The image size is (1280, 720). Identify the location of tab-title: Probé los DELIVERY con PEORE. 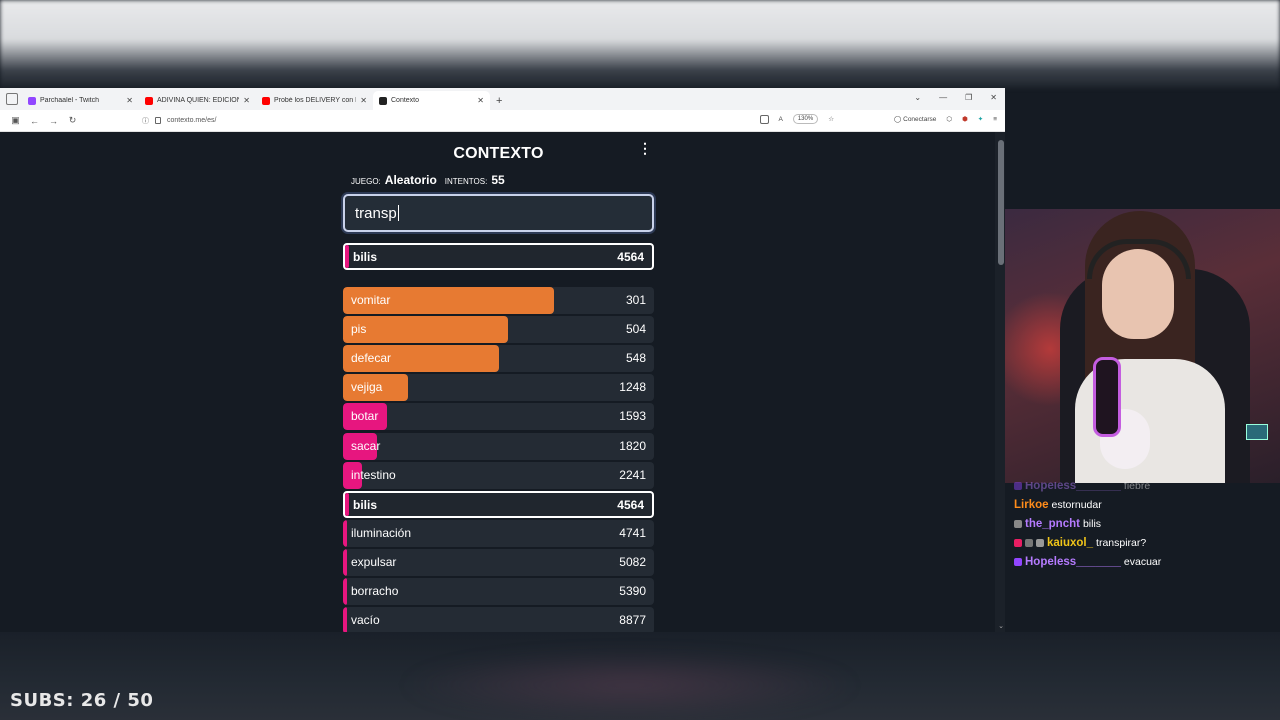
(315, 100).